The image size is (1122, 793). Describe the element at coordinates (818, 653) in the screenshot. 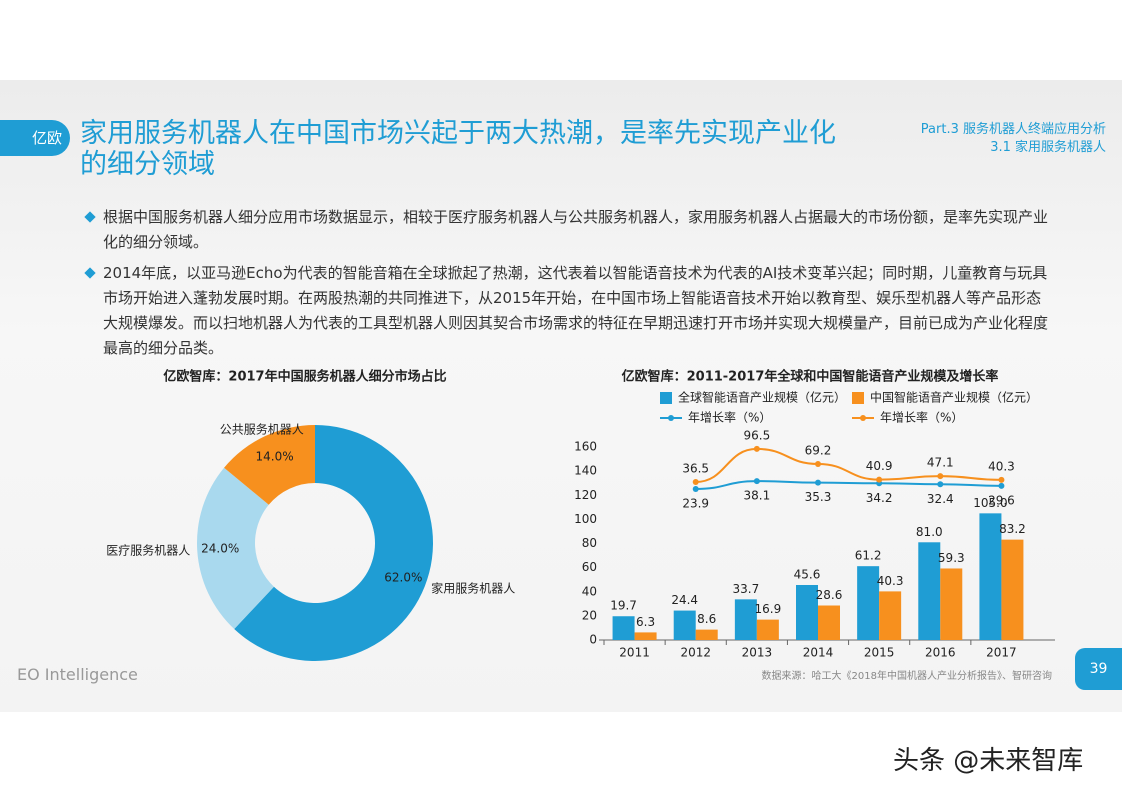

I see `x-tick-label: 2014` at that location.